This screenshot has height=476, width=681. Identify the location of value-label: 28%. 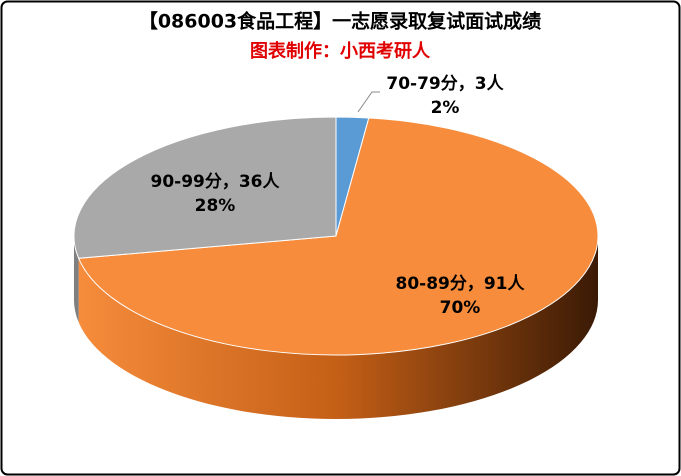
(215, 206).